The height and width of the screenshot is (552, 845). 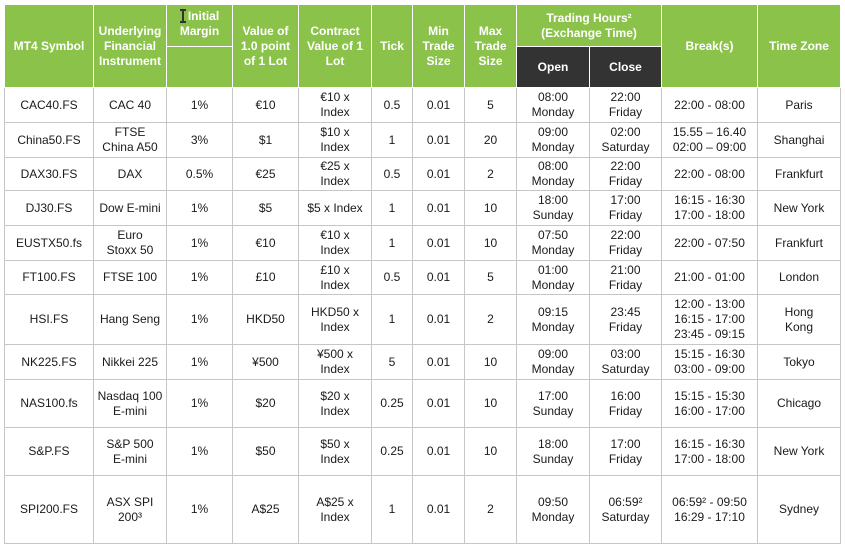 What do you see at coordinates (49, 362) in the screenshot?
I see `cell-symbol: NK225.FS` at bounding box center [49, 362].